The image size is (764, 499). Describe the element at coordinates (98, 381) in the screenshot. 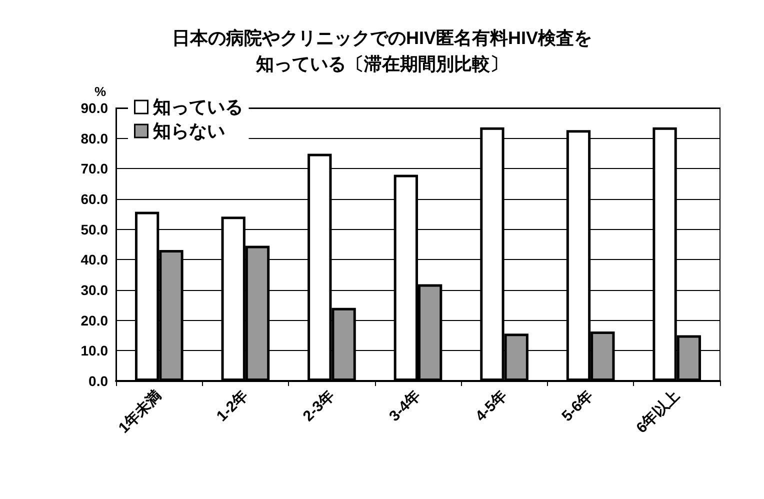

I see `y-tick-label: 0.0` at that location.